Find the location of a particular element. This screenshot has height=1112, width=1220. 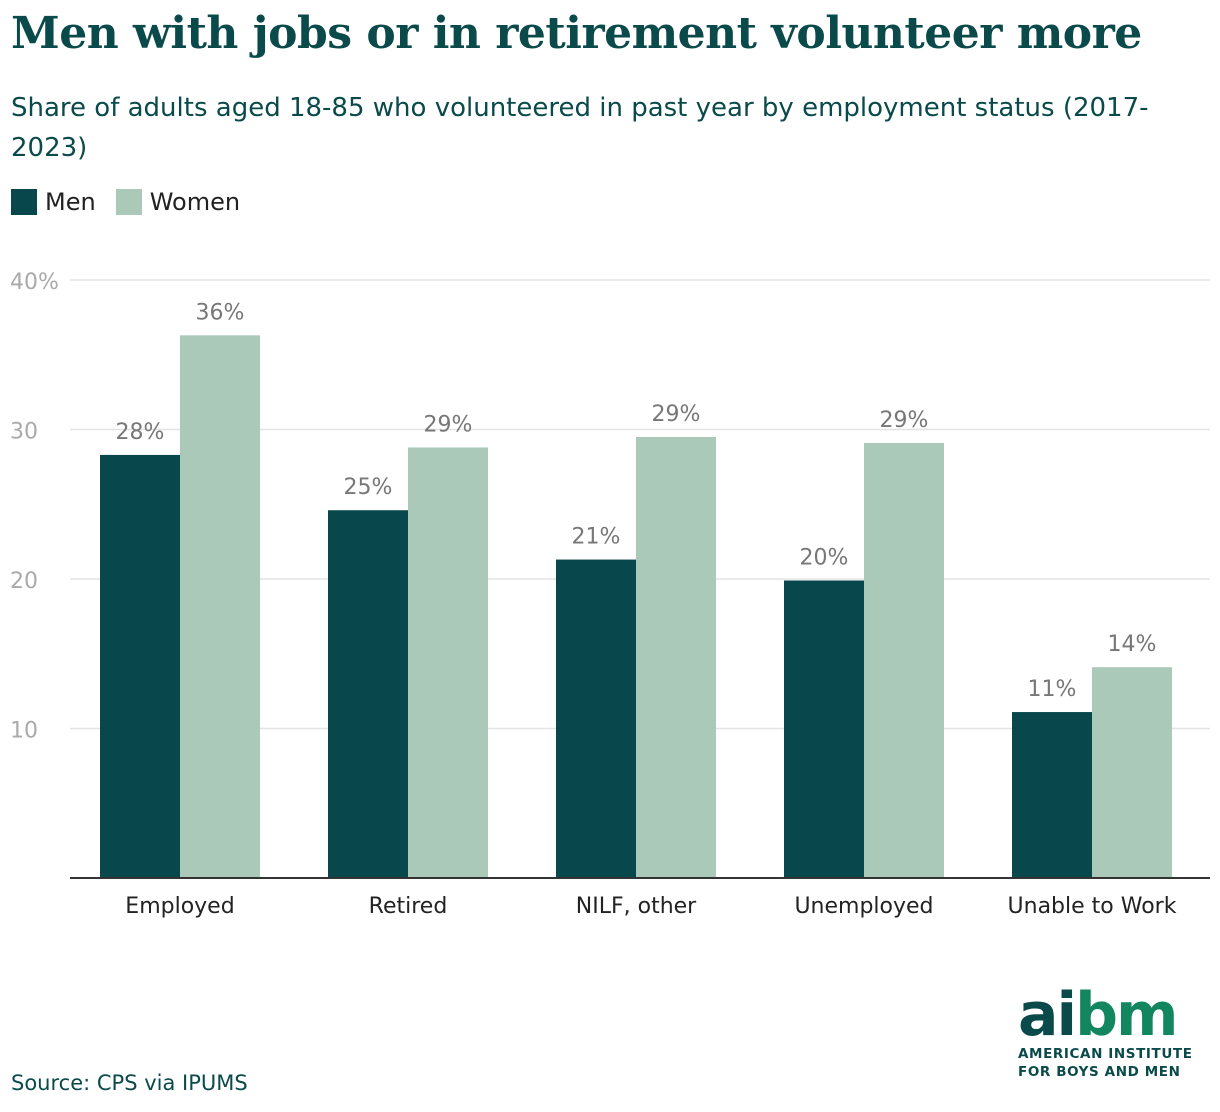

aibm-logo: aibm AMERICAN INSTITUTE FOR BOYS AND MEN is located at coordinates (1105, 1033).